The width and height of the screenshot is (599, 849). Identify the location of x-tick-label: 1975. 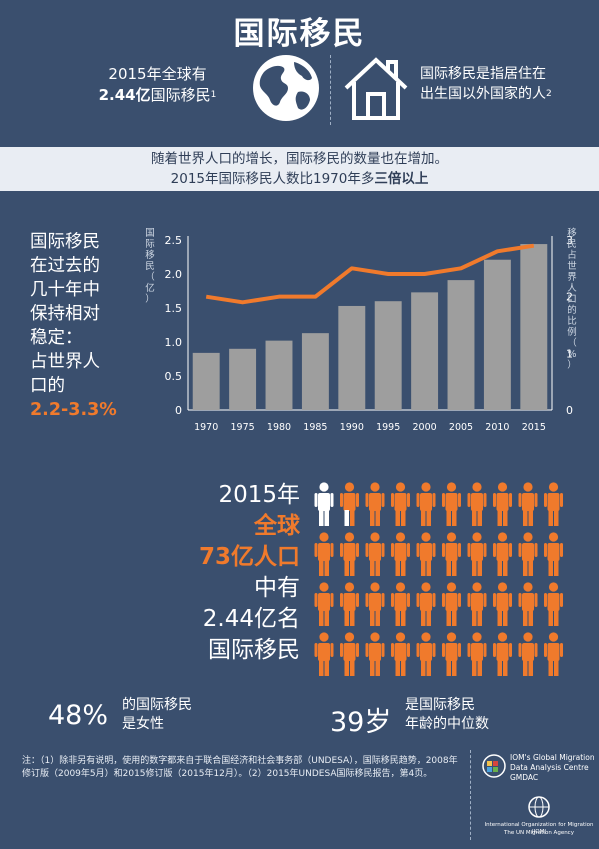
(243, 427).